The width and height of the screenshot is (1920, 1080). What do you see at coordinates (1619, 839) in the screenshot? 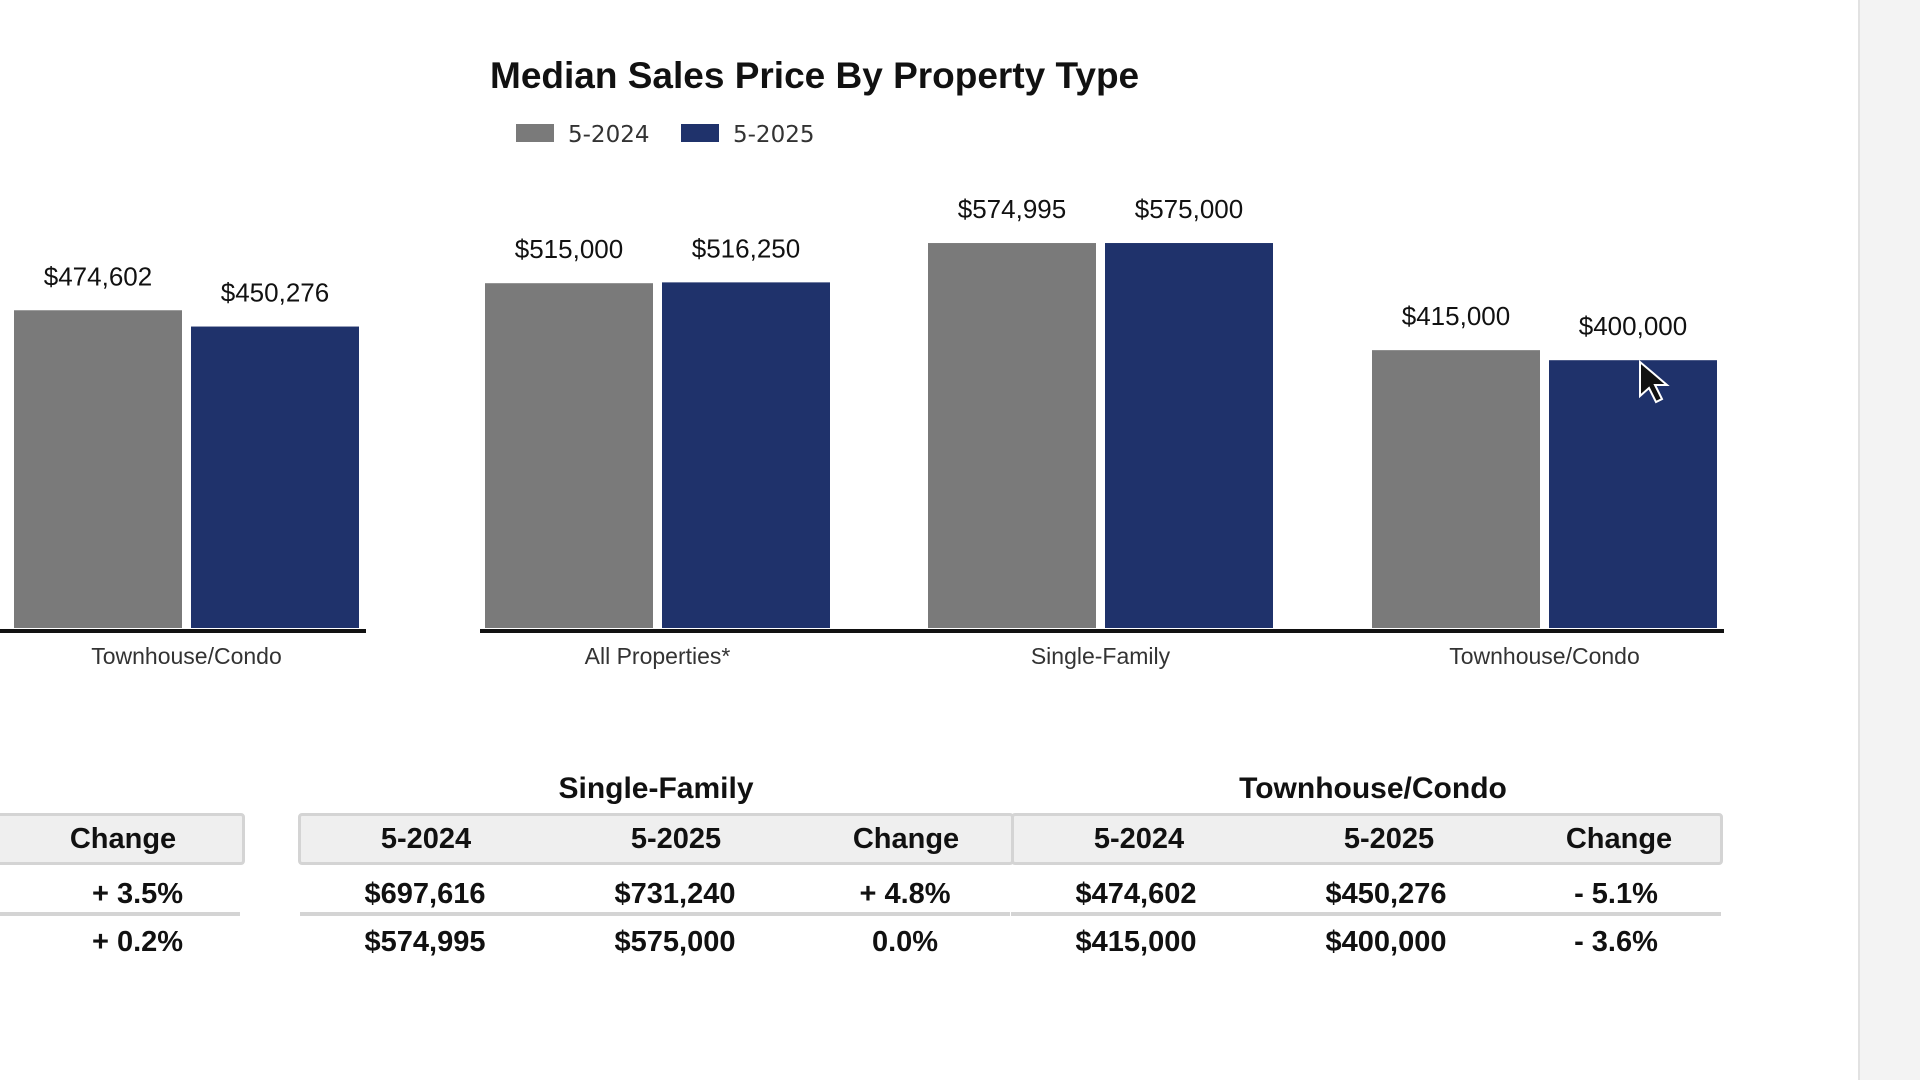
I see `tc-header-change: Change` at bounding box center [1619, 839].